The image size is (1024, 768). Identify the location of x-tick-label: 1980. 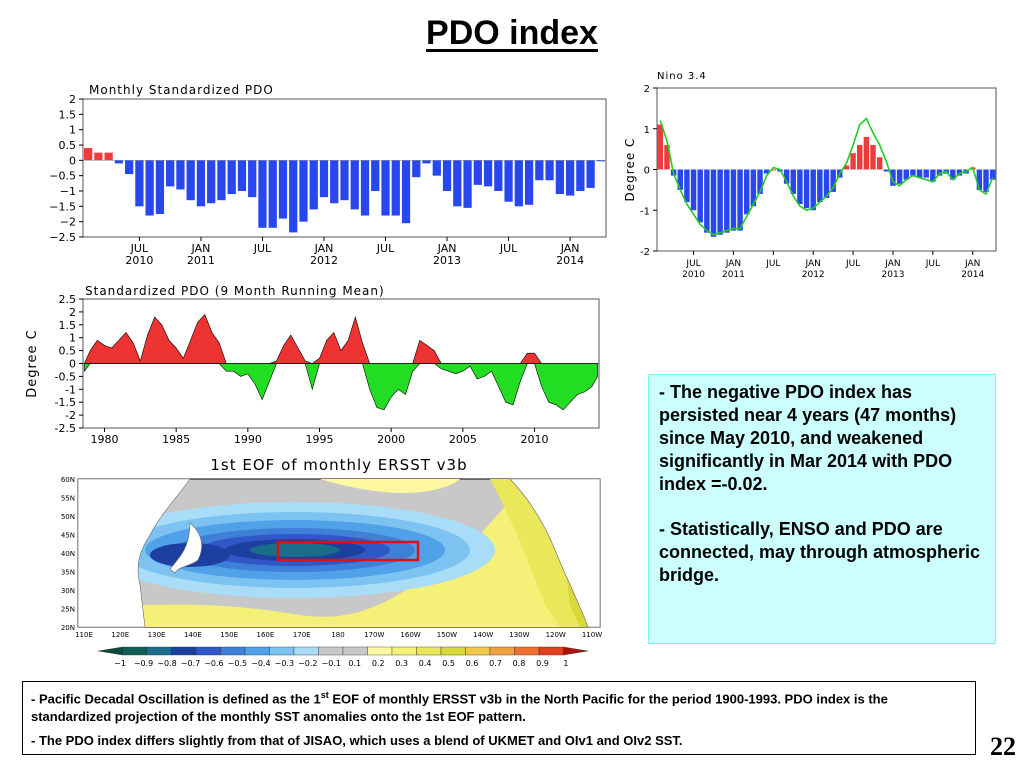
(105, 439).